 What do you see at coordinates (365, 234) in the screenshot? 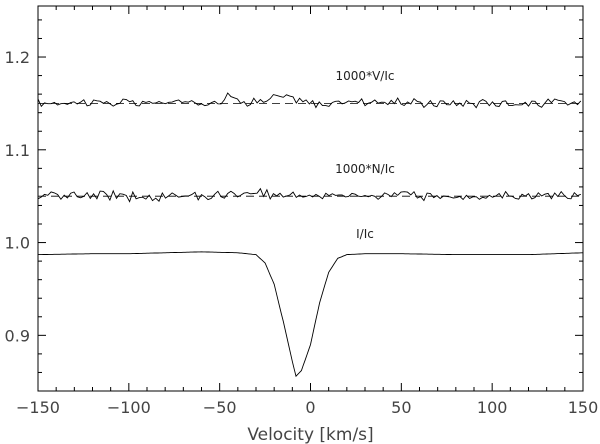
I see `series-annotation: I/Ic` at bounding box center [365, 234].